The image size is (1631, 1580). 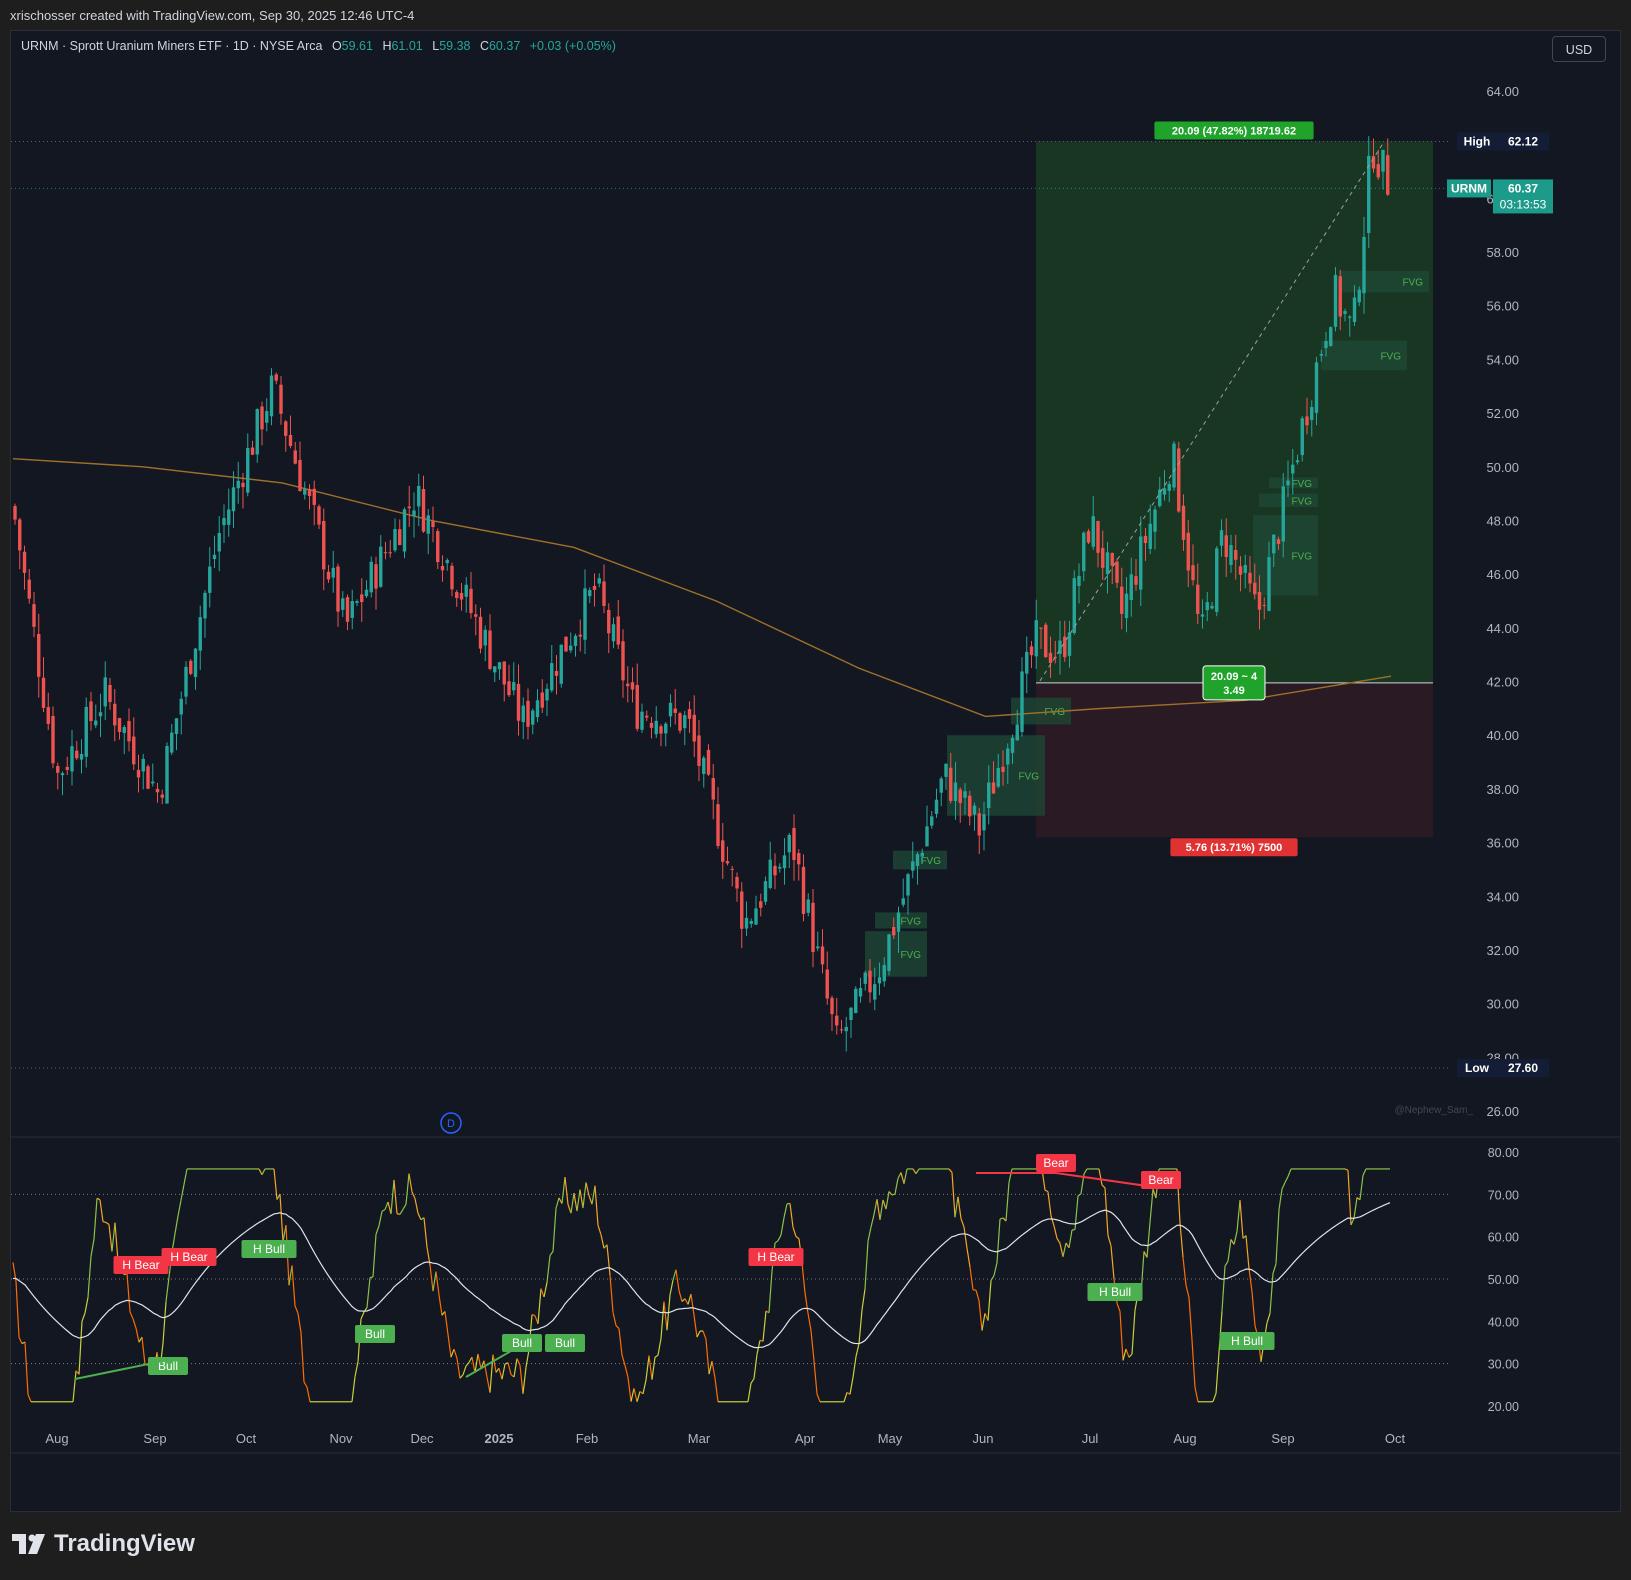 I want to click on divergence-label-text: H Bull, so click(x=269, y=1249).